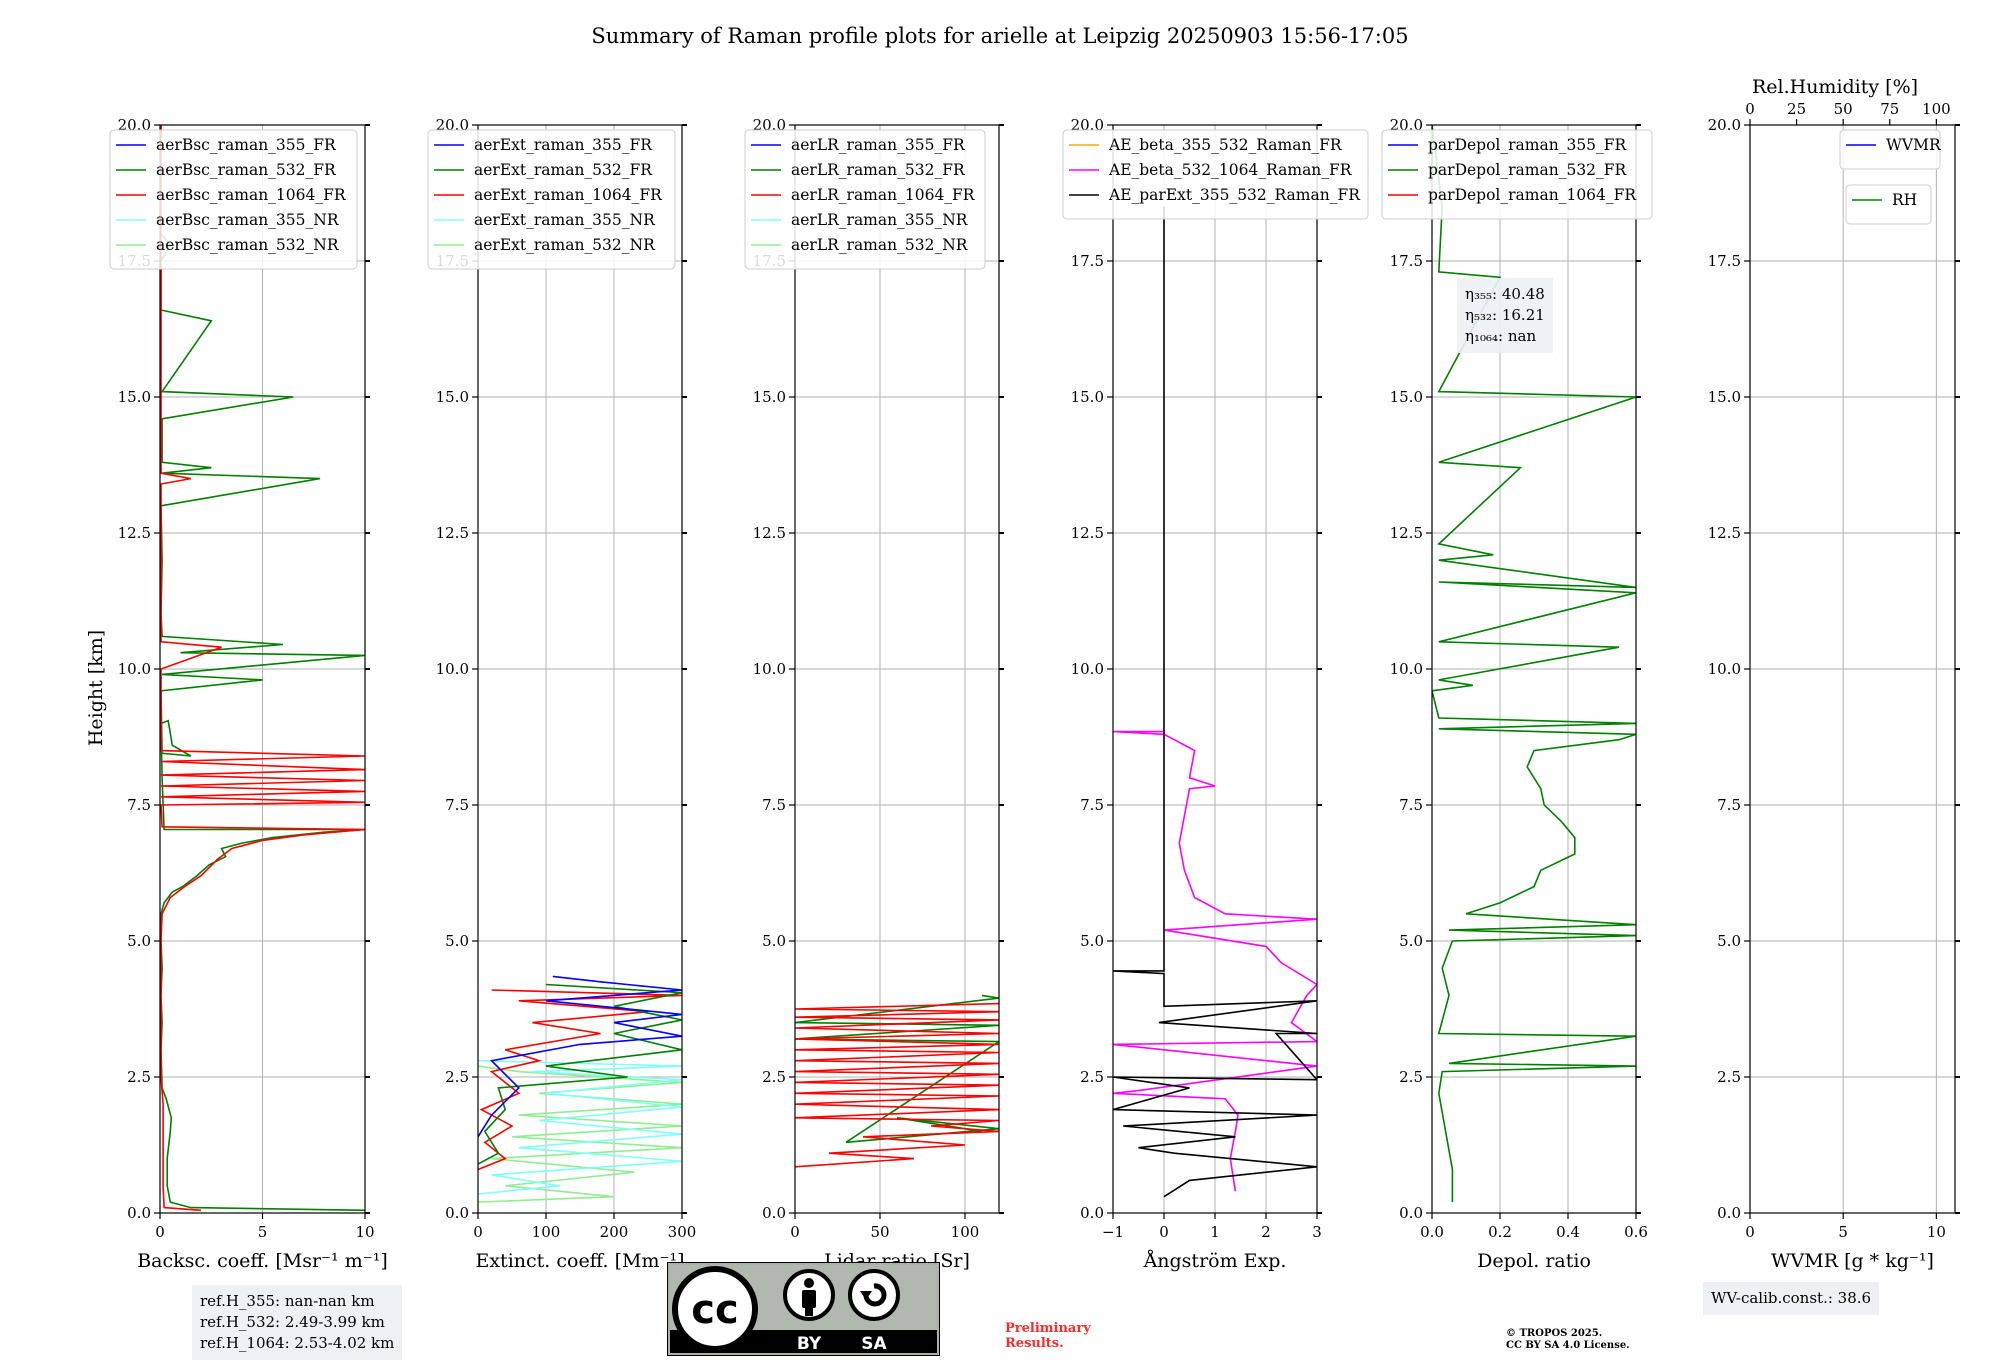  I want to click on legend-entry: WVMR, so click(1914, 145).